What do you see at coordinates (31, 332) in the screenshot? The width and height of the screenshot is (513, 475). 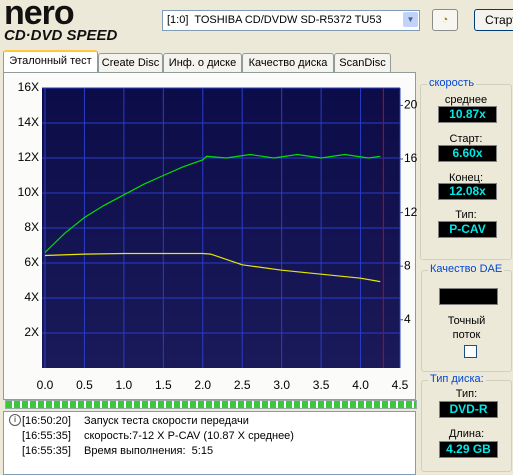 I see `y-tick-label: 2X` at bounding box center [31, 332].